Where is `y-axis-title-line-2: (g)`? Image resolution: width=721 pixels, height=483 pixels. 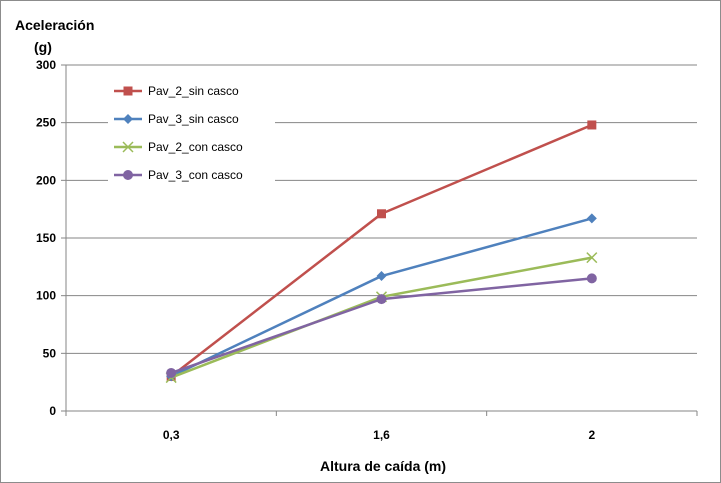
y-axis-title-line-2: (g) is located at coordinates (43, 47).